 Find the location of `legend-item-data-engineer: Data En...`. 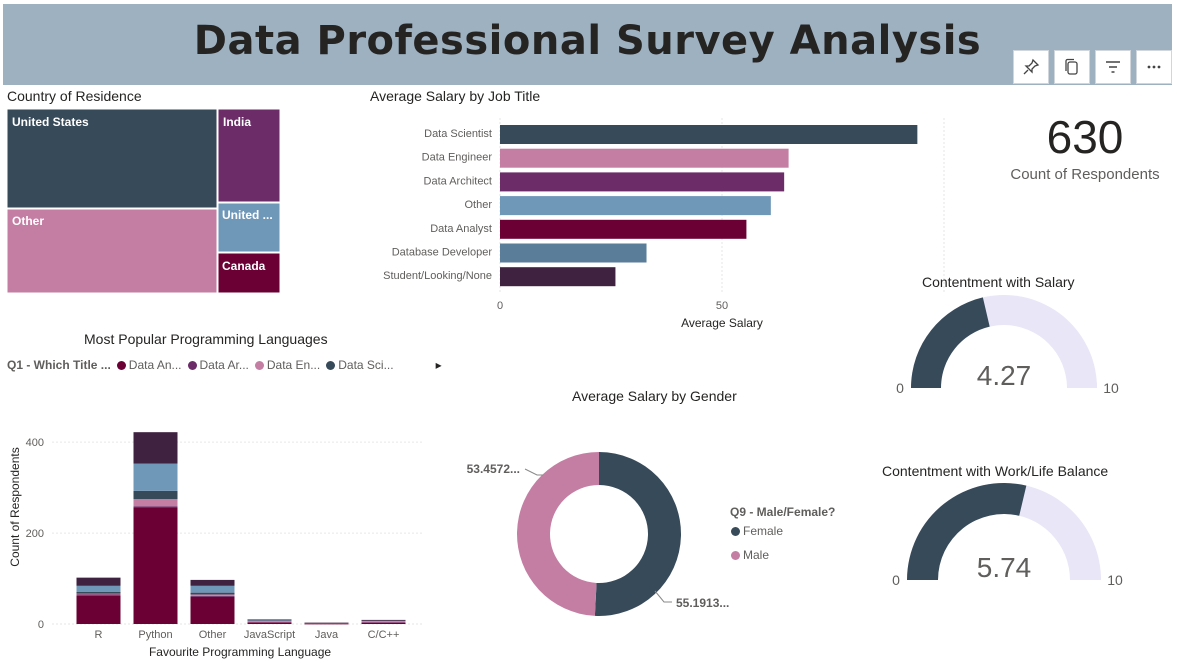

legend-item-data-engineer: Data En... is located at coordinates (293, 365).